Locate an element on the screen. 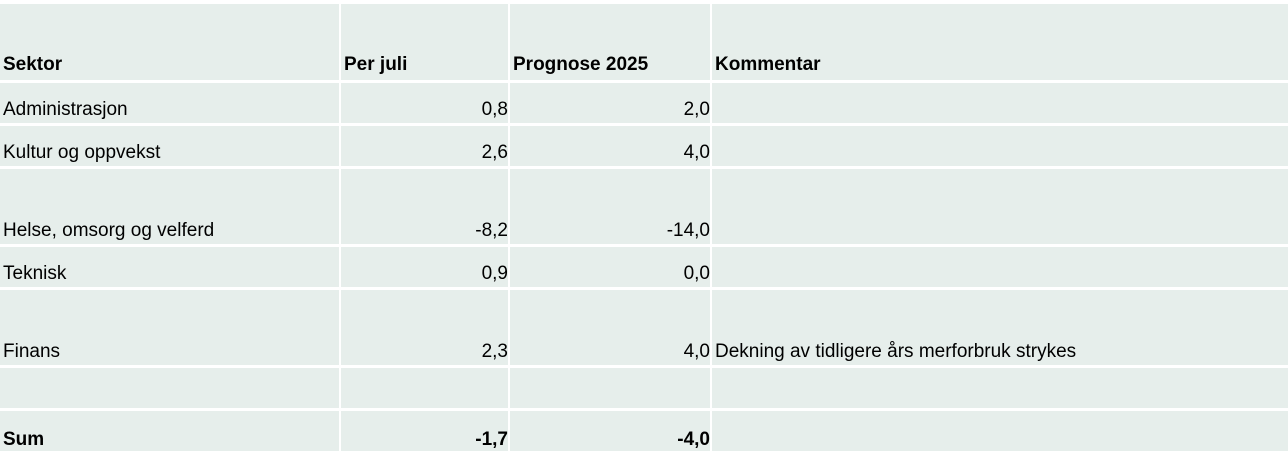 Image resolution: width=1288 pixels, height=451 pixels. row-sector: Kultur og oppvekst is located at coordinates (169, 147).